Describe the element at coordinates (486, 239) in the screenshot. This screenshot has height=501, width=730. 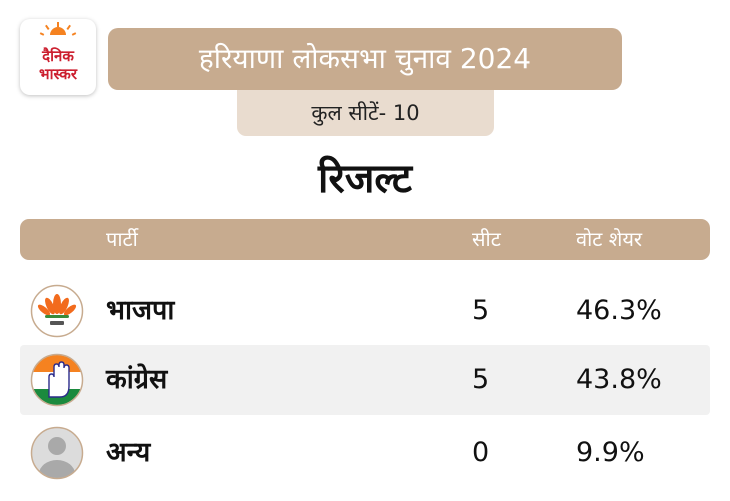
I see `column-header-seats: सीट` at that location.